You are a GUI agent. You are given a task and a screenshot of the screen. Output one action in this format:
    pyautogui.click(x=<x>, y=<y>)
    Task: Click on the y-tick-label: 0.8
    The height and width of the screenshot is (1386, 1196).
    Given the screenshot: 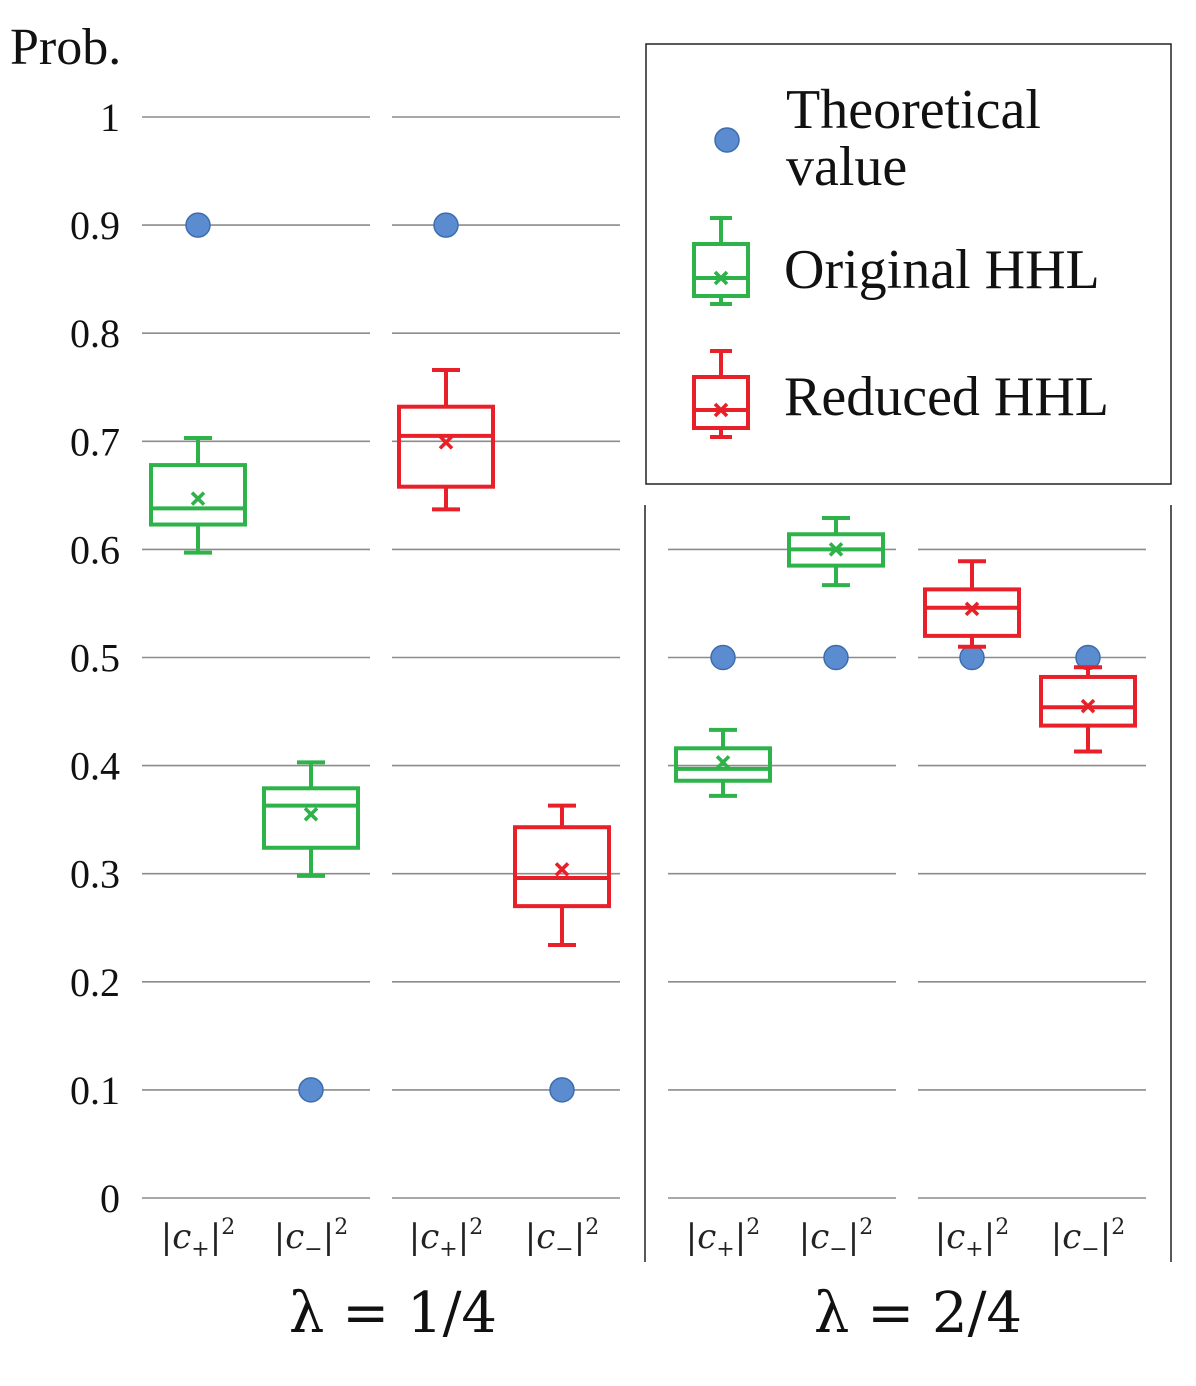 What is the action you would take?
    pyautogui.click(x=95, y=333)
    